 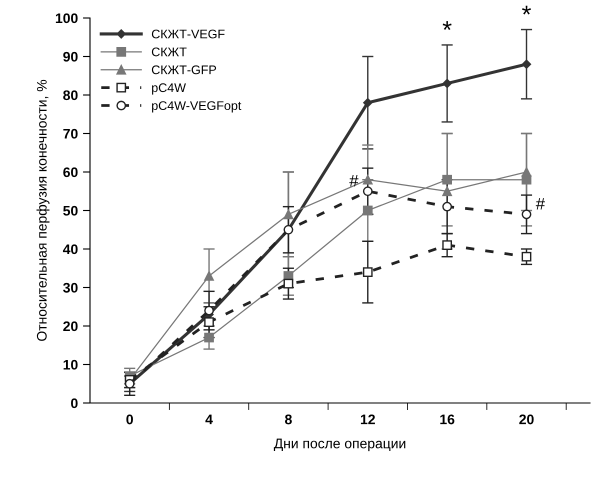 I want to click on legend-label: СКЖТ-VEGF, so click(x=188, y=34).